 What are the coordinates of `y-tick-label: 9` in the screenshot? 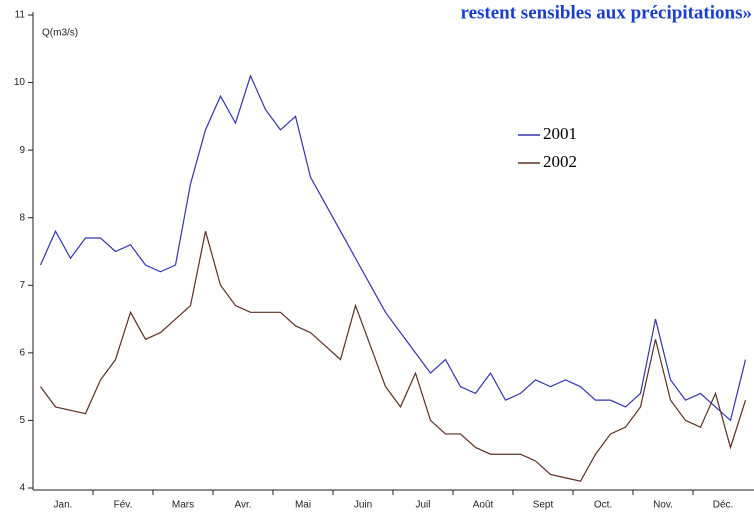 It's located at (22, 150).